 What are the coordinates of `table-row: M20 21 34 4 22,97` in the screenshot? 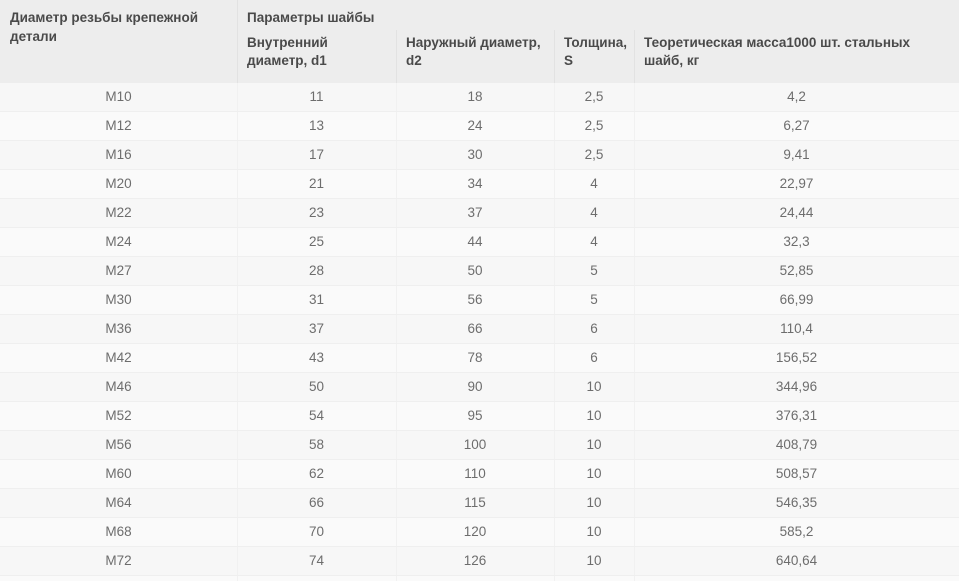 It's located at (479, 184).